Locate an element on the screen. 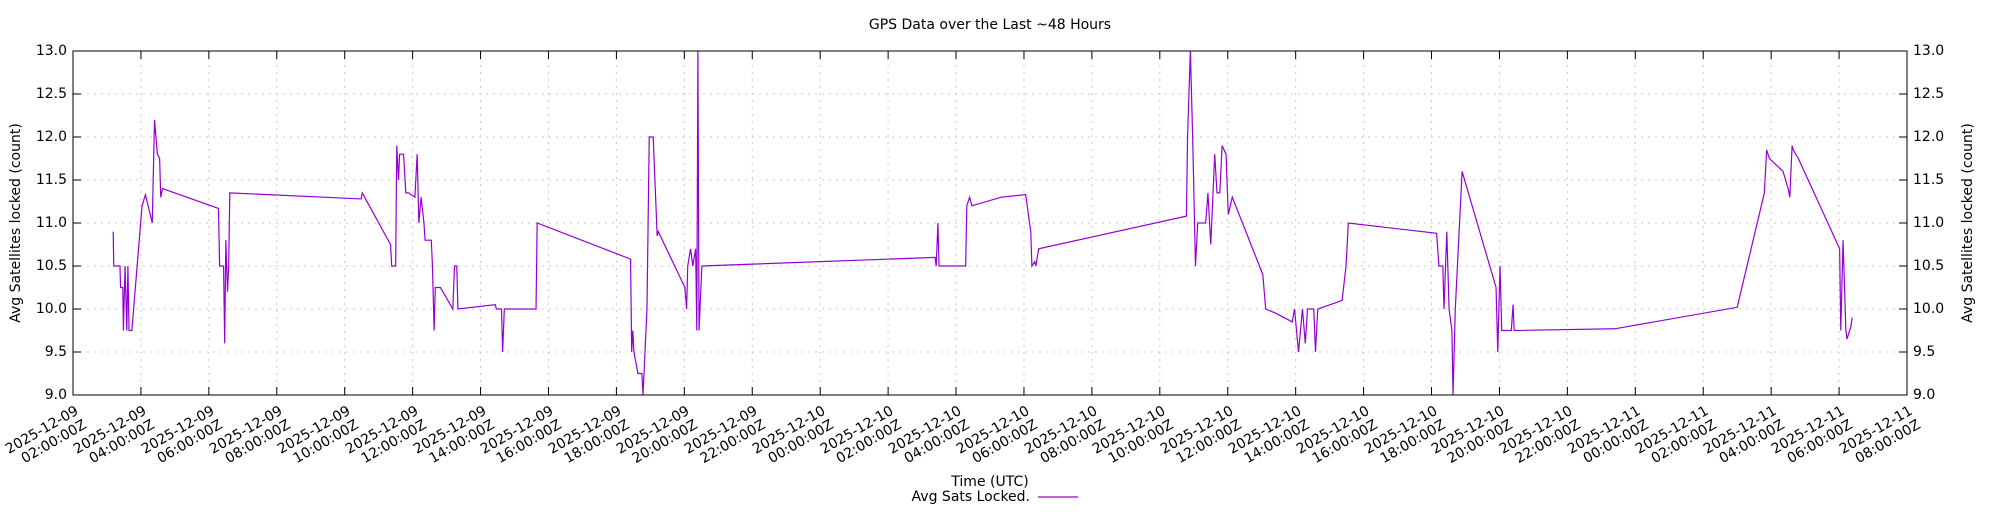 The width and height of the screenshot is (2000, 512). y-tick-label: 10.0 is located at coordinates (51, 309).